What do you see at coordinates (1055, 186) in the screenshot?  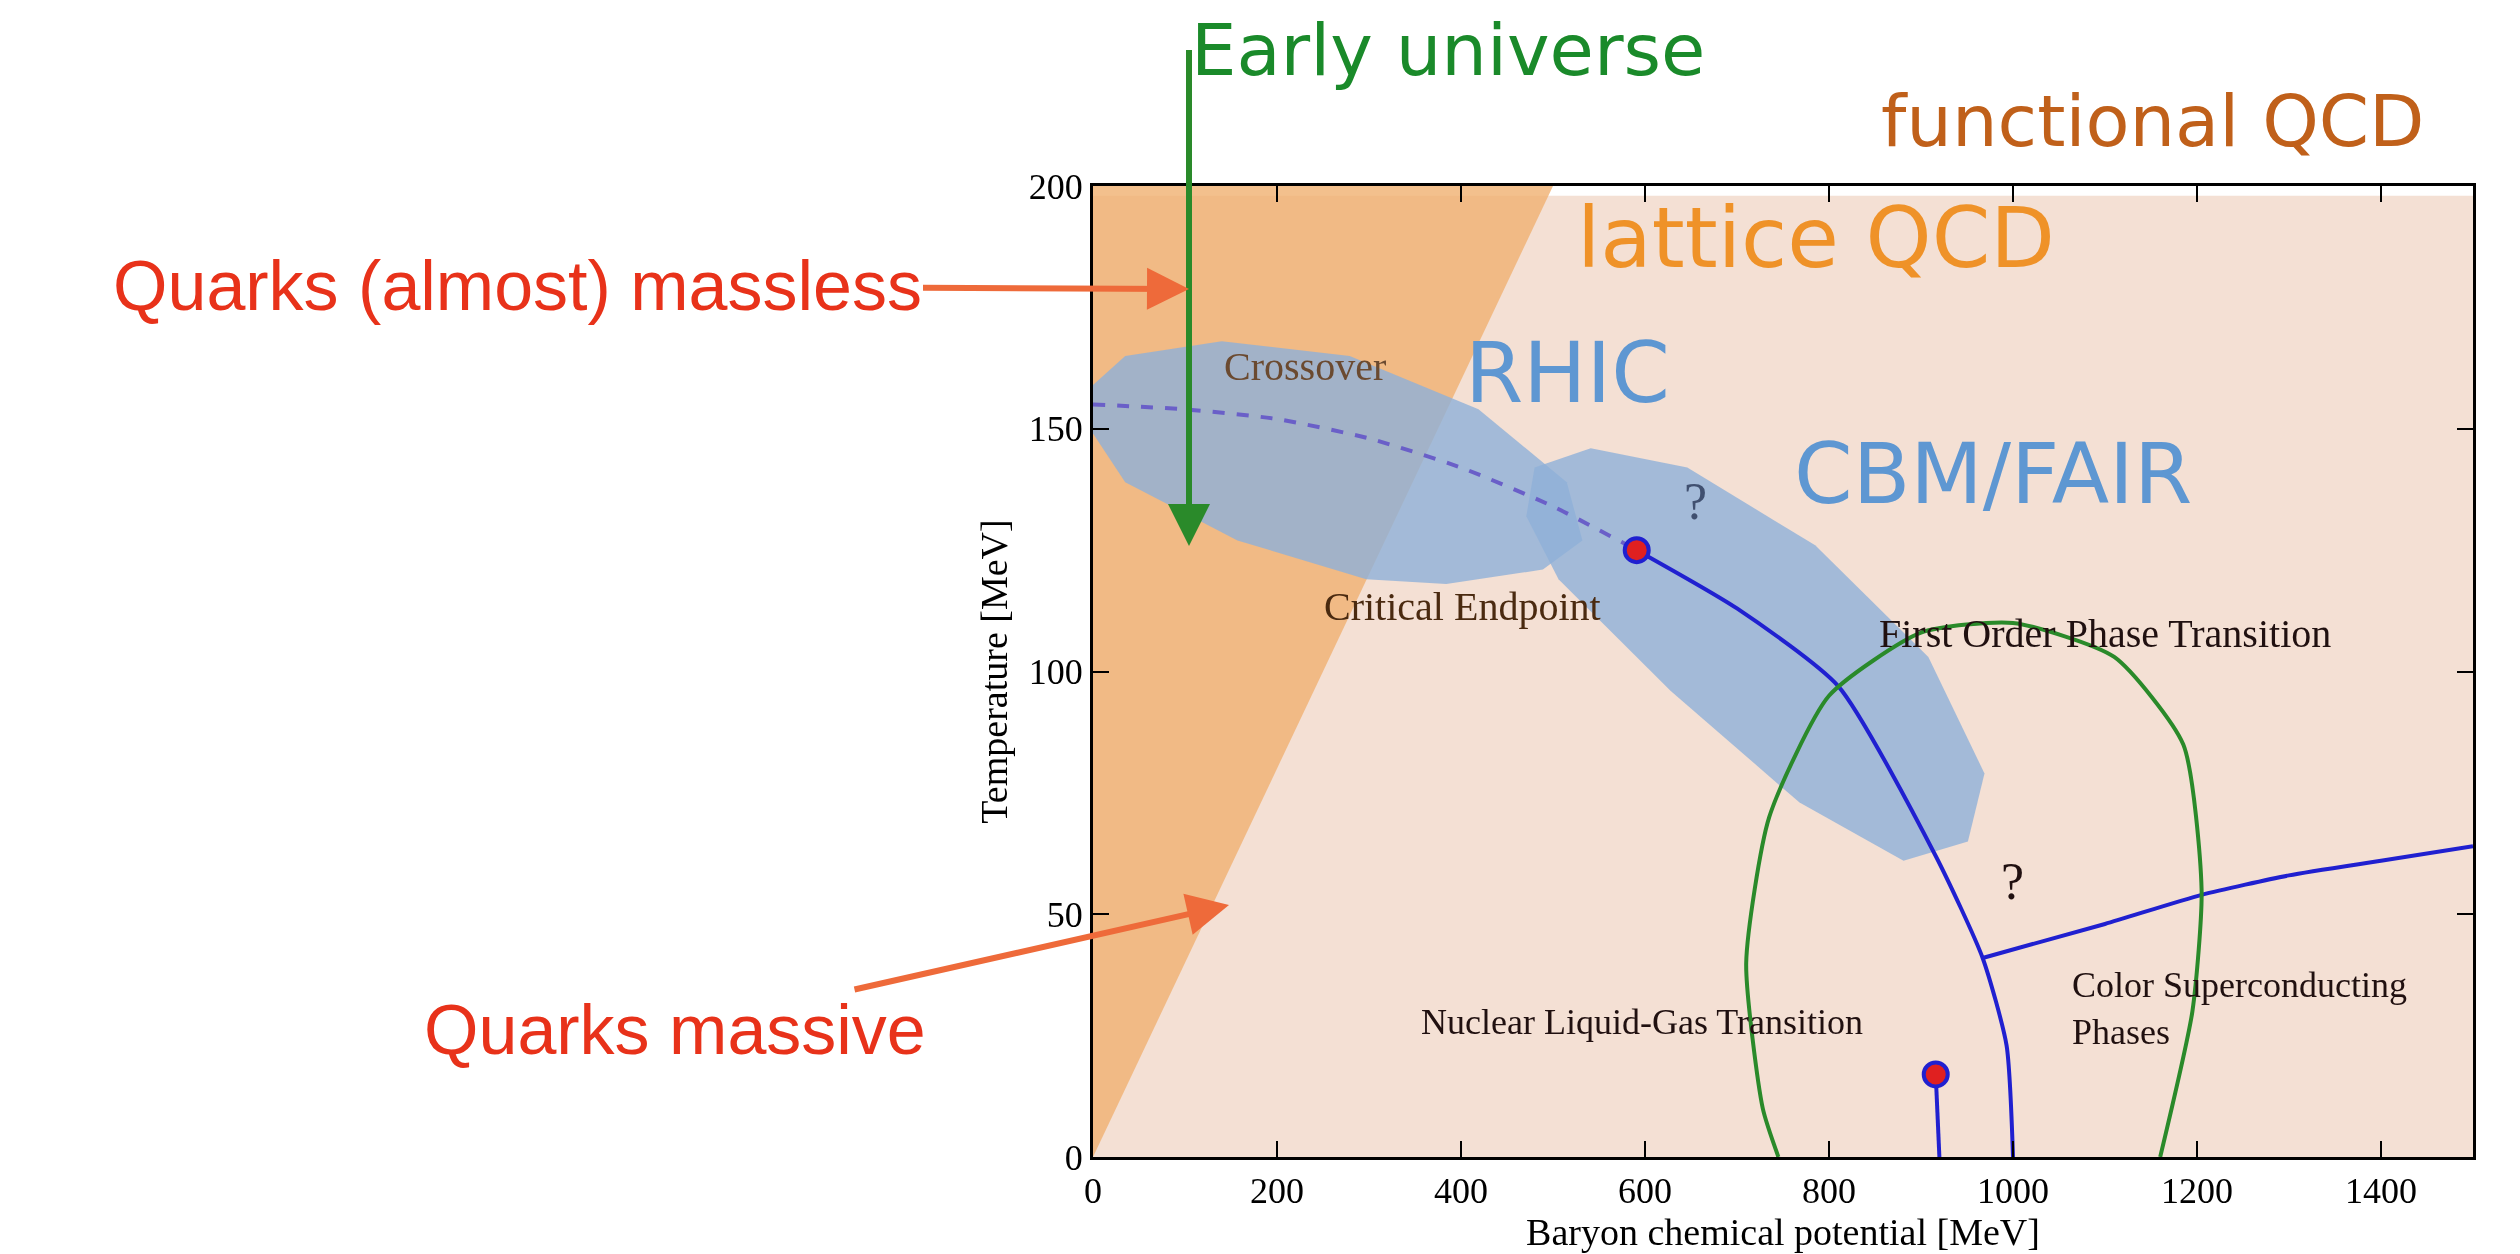 I see `y-tick-label: 200` at bounding box center [1055, 186].